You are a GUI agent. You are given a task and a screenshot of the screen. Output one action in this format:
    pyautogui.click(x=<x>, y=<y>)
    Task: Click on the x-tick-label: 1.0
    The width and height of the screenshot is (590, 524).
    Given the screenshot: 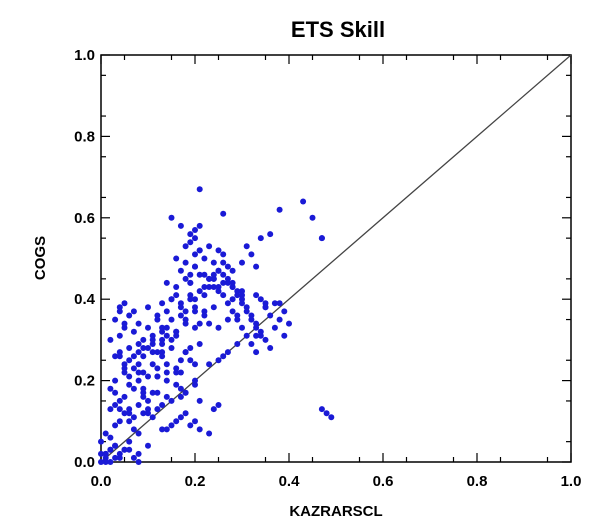 What is the action you would take?
    pyautogui.click(x=571, y=481)
    